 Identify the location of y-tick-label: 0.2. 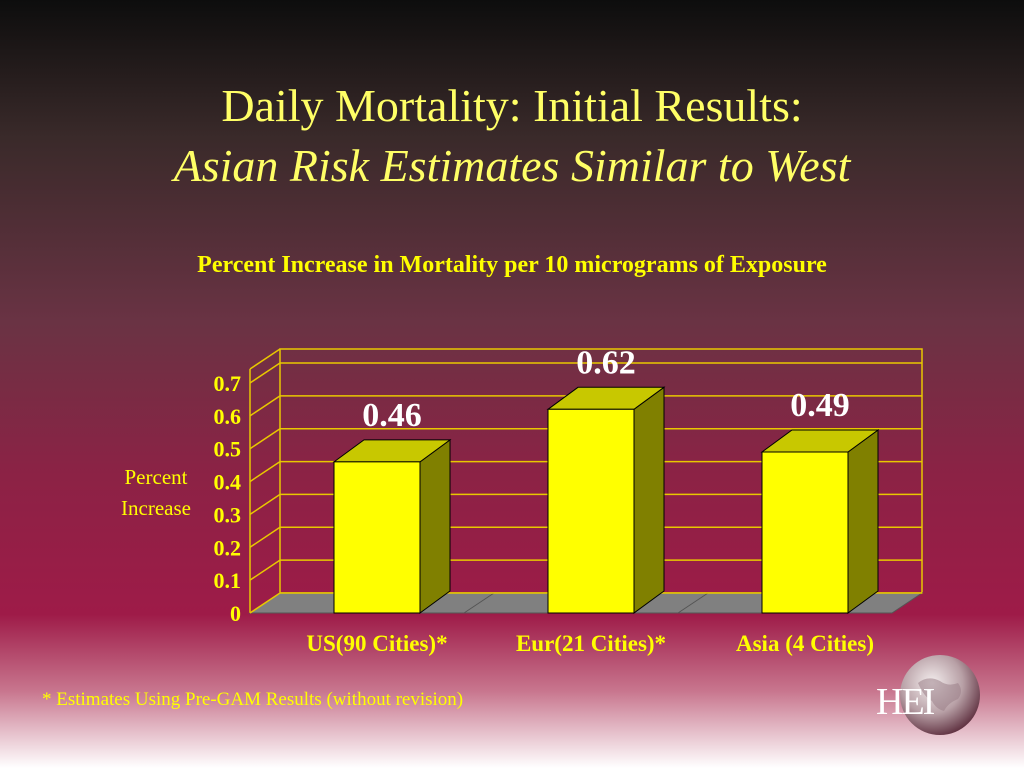
(228, 547).